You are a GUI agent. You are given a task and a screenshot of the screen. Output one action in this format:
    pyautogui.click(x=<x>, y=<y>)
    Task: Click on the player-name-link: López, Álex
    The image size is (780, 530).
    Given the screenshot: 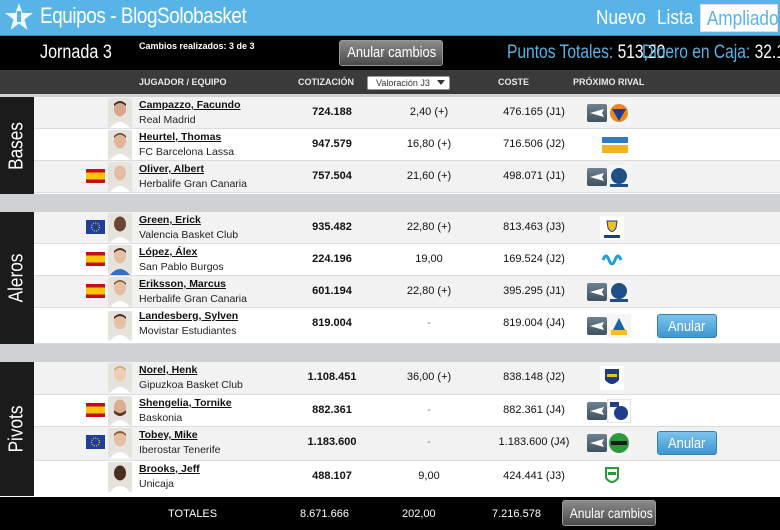 What is the action you would take?
    pyautogui.click(x=168, y=252)
    